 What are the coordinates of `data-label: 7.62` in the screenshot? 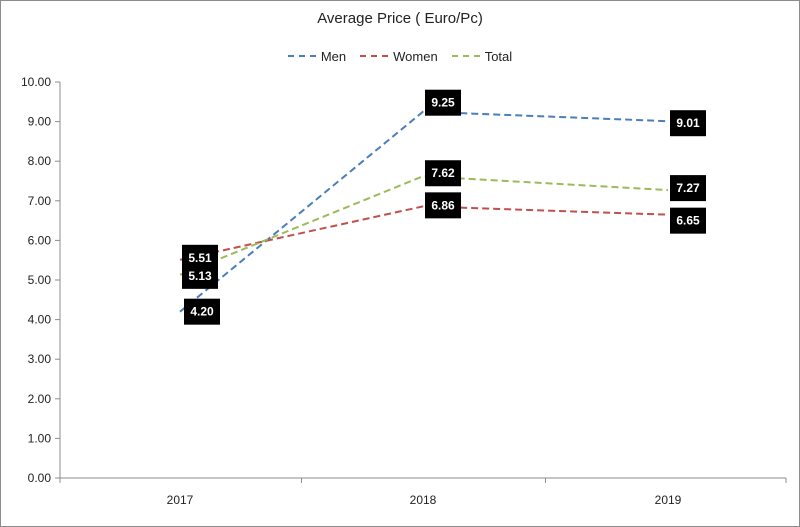 It's located at (443, 173).